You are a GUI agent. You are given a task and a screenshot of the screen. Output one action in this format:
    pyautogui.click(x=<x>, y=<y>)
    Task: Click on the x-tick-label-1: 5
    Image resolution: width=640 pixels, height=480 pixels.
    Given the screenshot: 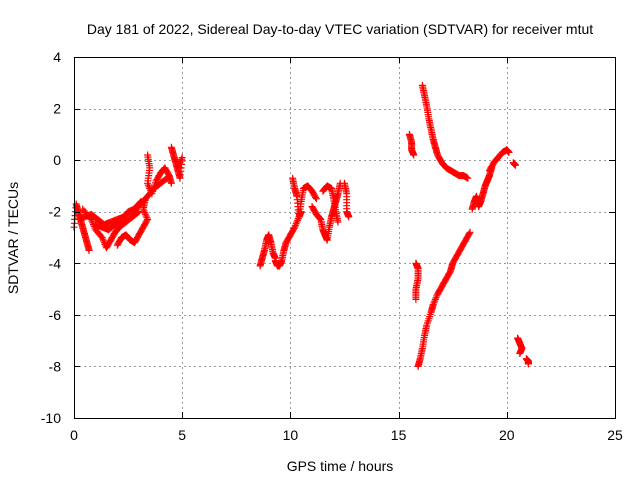 What is the action you would take?
    pyautogui.click(x=182, y=435)
    